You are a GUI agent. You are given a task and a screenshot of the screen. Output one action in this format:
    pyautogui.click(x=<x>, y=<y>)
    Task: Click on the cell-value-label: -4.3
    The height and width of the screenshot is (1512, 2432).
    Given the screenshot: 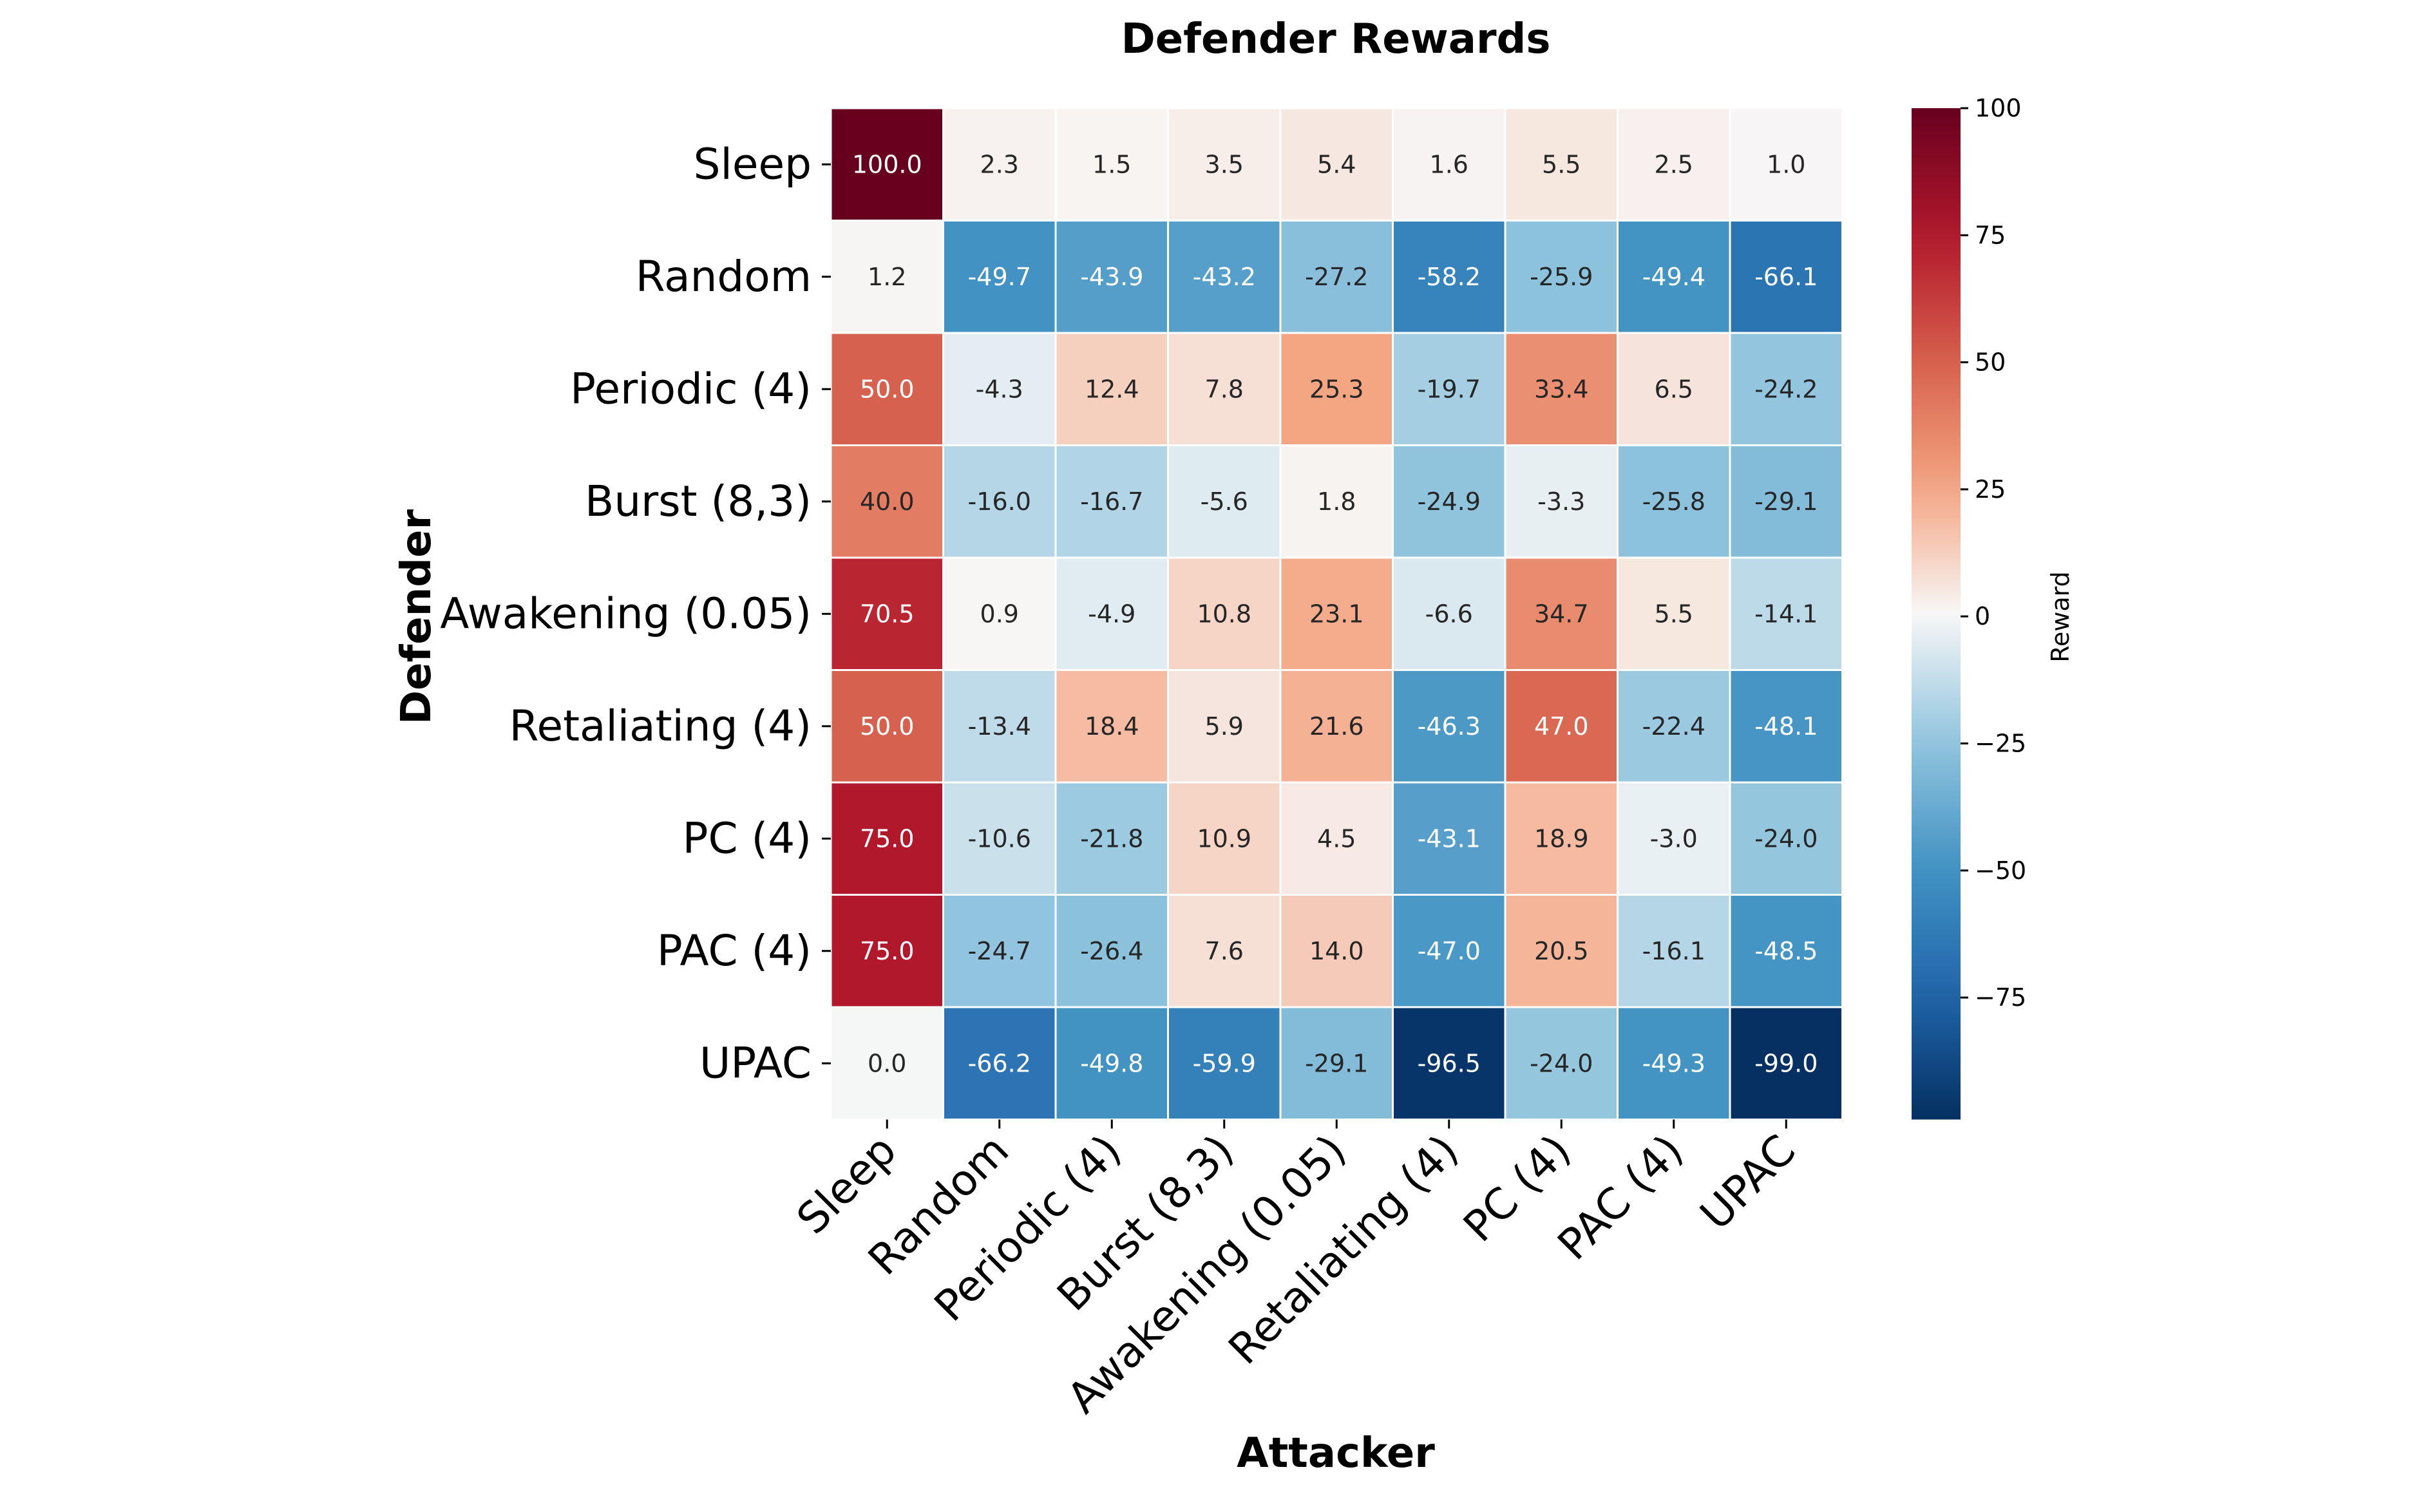 What is the action you would take?
    pyautogui.click(x=999, y=389)
    